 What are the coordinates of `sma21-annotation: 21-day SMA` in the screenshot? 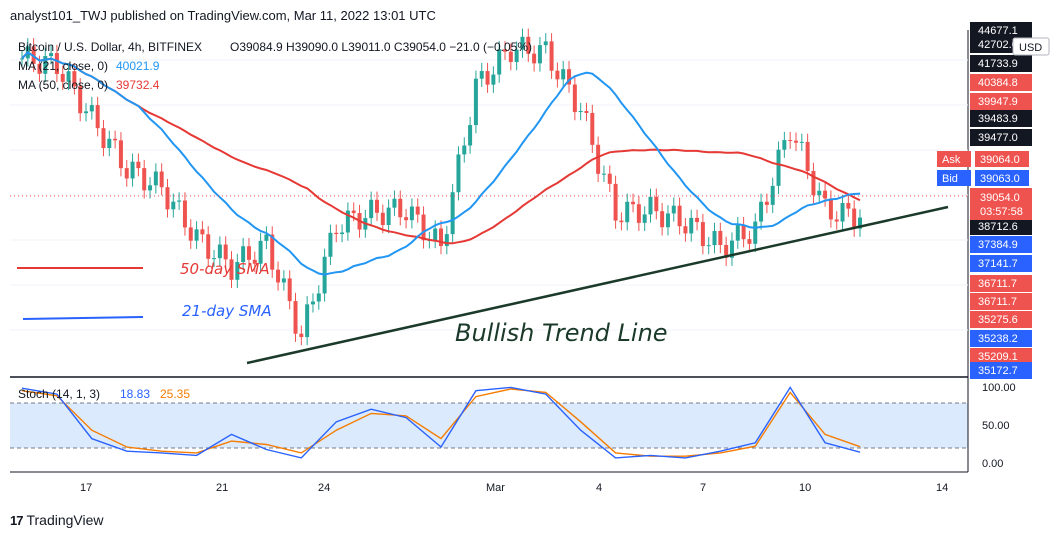 It's located at (227, 311).